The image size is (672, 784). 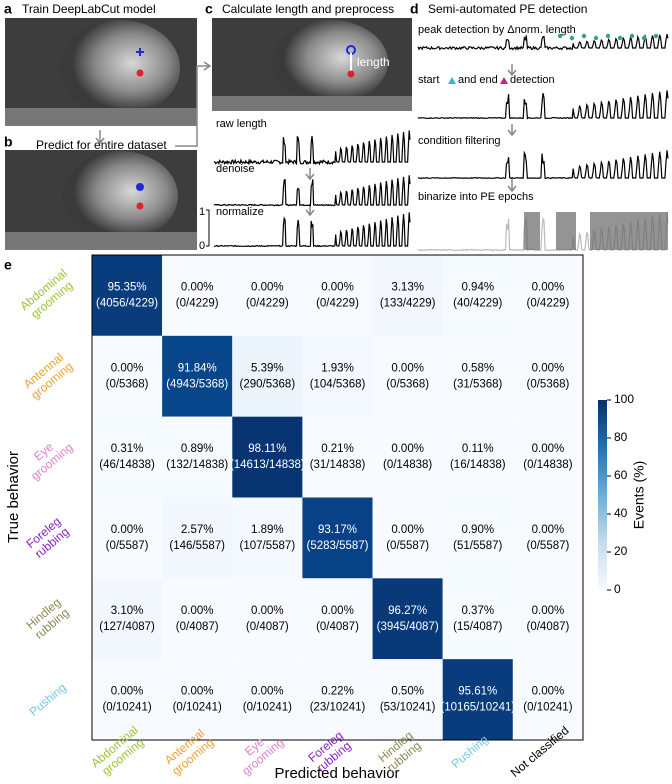 I want to click on scale-tick: 1, so click(x=202, y=212).